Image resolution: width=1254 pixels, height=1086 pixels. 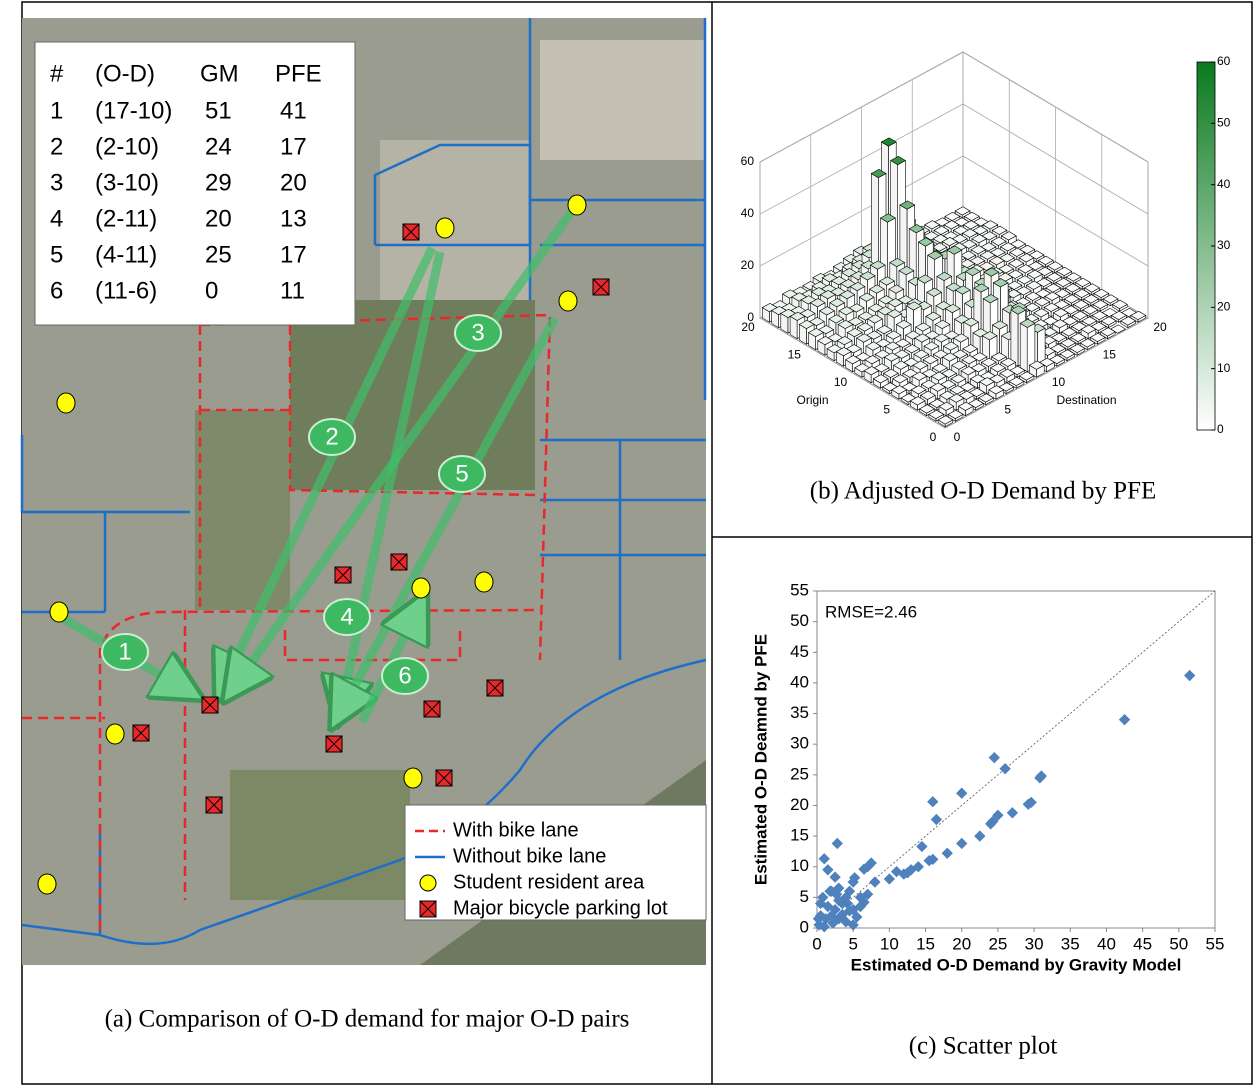 What do you see at coordinates (957, 437) in the screenshot?
I see `y-tick-label: 0` at bounding box center [957, 437].